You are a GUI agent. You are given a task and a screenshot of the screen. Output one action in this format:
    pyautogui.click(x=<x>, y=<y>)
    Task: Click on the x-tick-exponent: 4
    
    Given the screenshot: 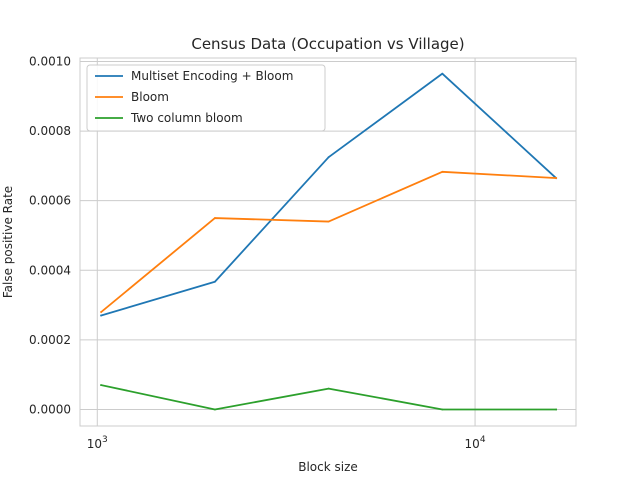 What is the action you would take?
    pyautogui.click(x=483, y=440)
    